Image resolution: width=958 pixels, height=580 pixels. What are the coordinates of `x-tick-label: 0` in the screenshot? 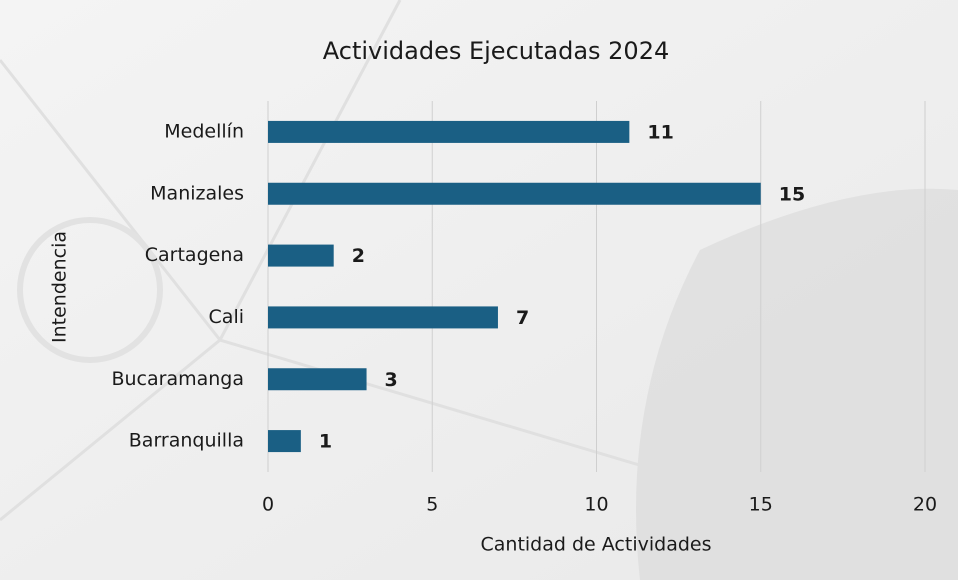 It's located at (268, 505).